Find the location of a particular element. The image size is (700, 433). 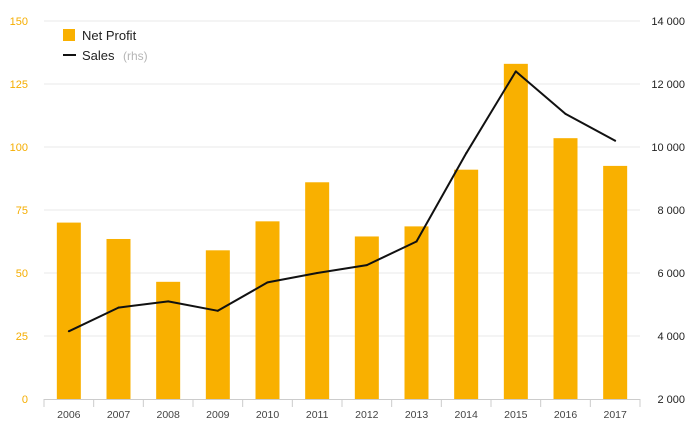

sales-point-2015 is located at coordinates (515, 71).